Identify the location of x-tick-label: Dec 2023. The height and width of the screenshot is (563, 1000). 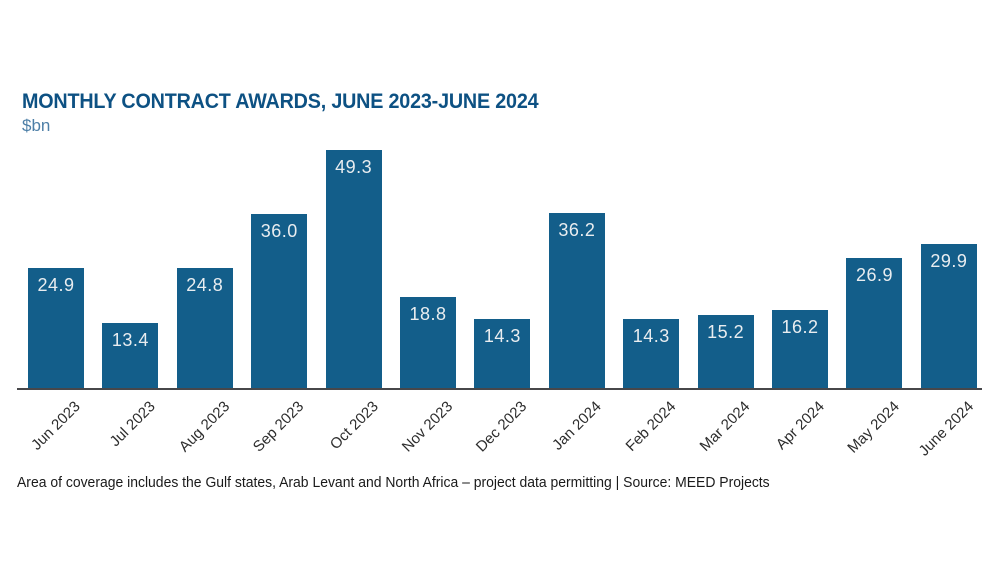
(502, 427).